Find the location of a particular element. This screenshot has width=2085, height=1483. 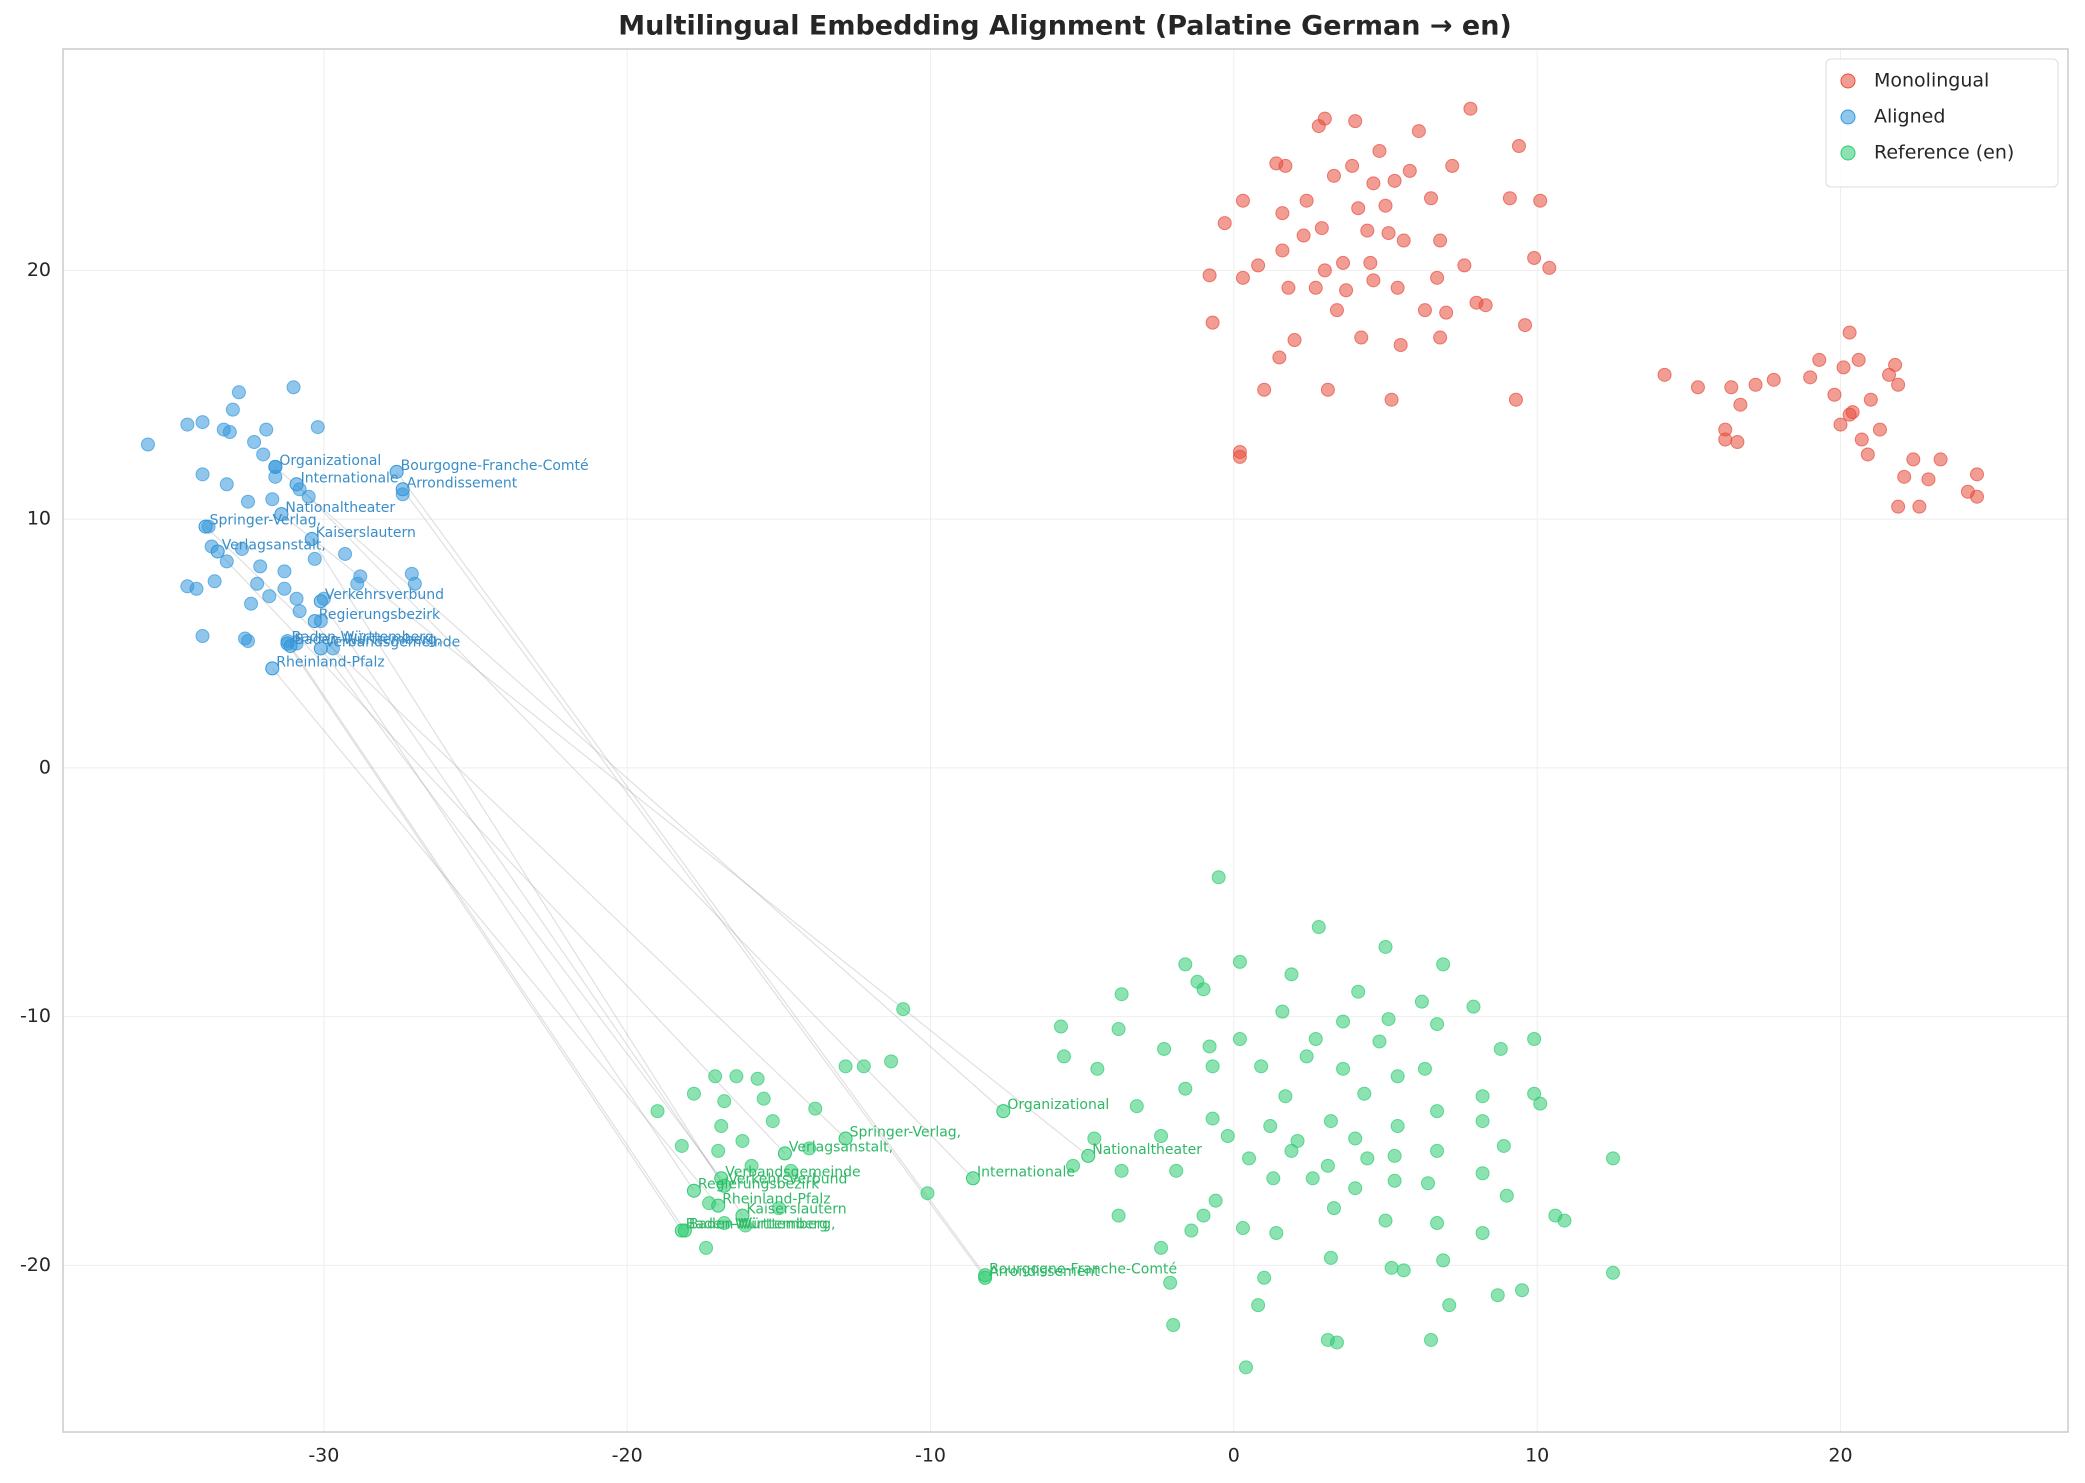

aligned-label: Verlagsanstalt, is located at coordinates (274, 545).